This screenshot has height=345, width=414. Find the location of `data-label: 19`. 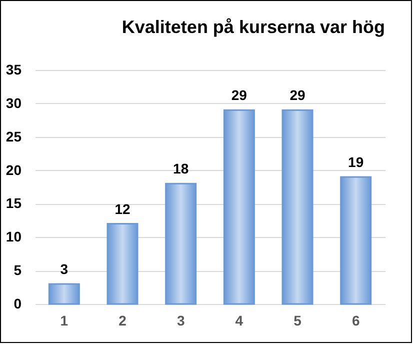

data-label: 19 is located at coordinates (356, 162).